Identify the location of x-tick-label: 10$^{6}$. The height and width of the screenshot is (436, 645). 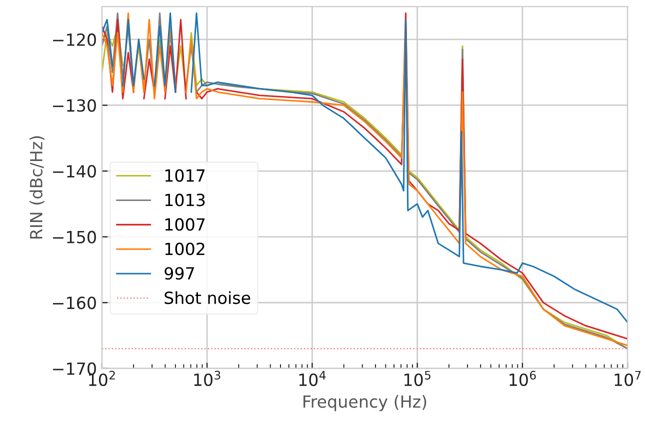
(523, 378).